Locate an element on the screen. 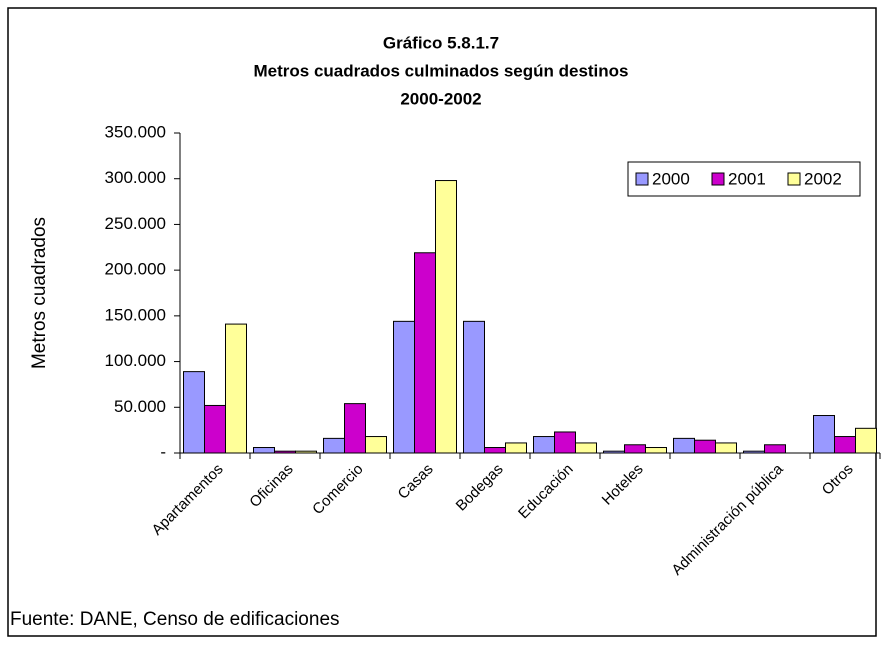  y-tick-label: 200.000 is located at coordinates (135, 269).